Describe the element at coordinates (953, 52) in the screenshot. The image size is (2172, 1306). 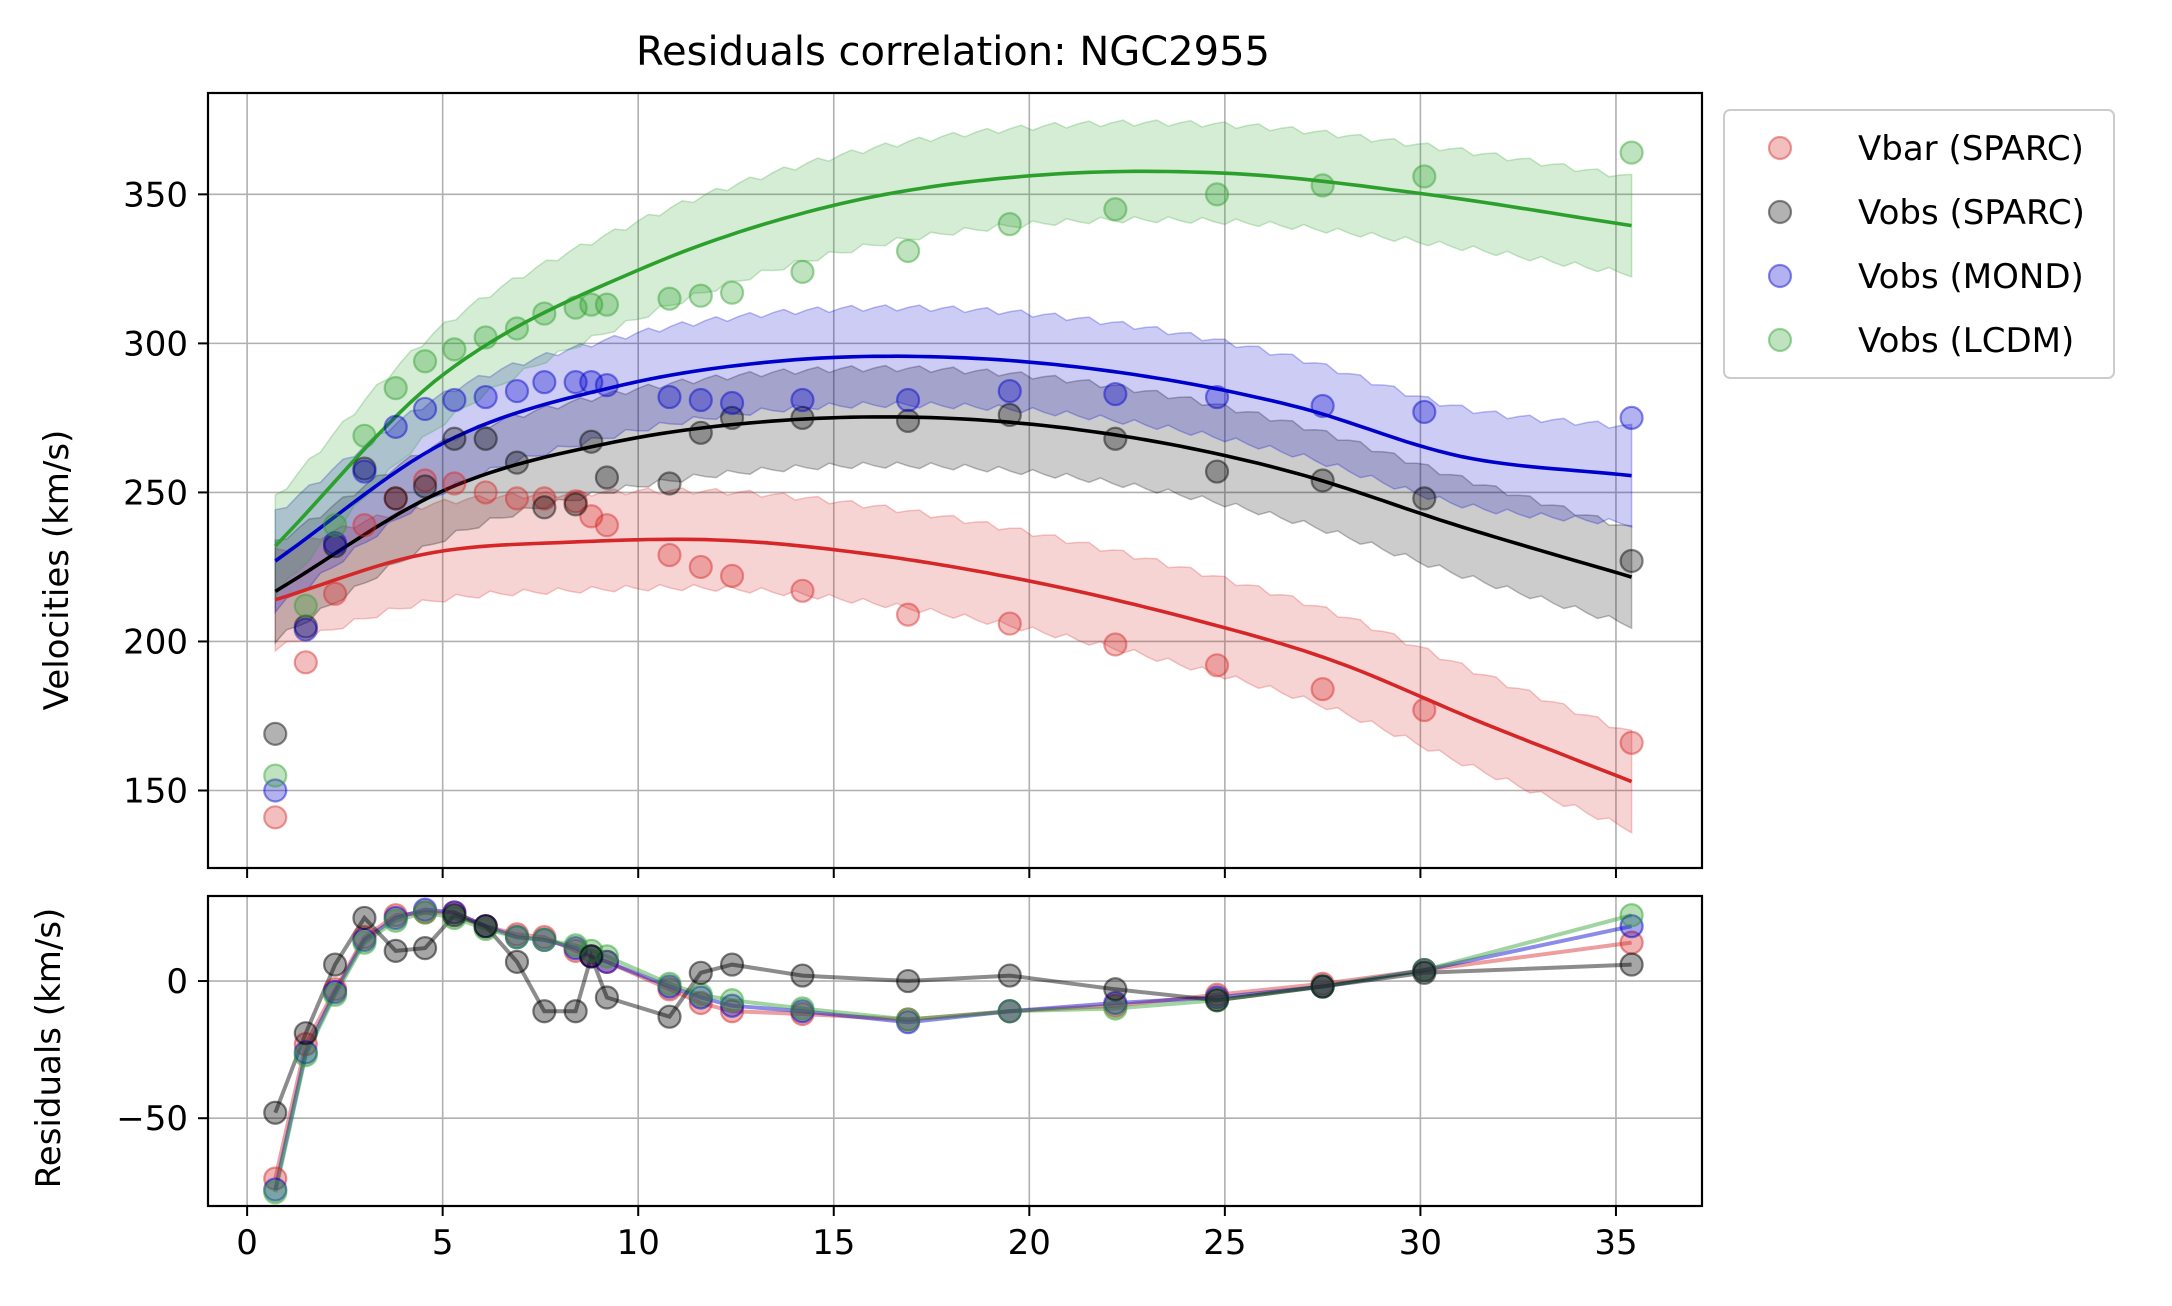
I see `chart-title: Residuals correlation: NGC2955` at that location.